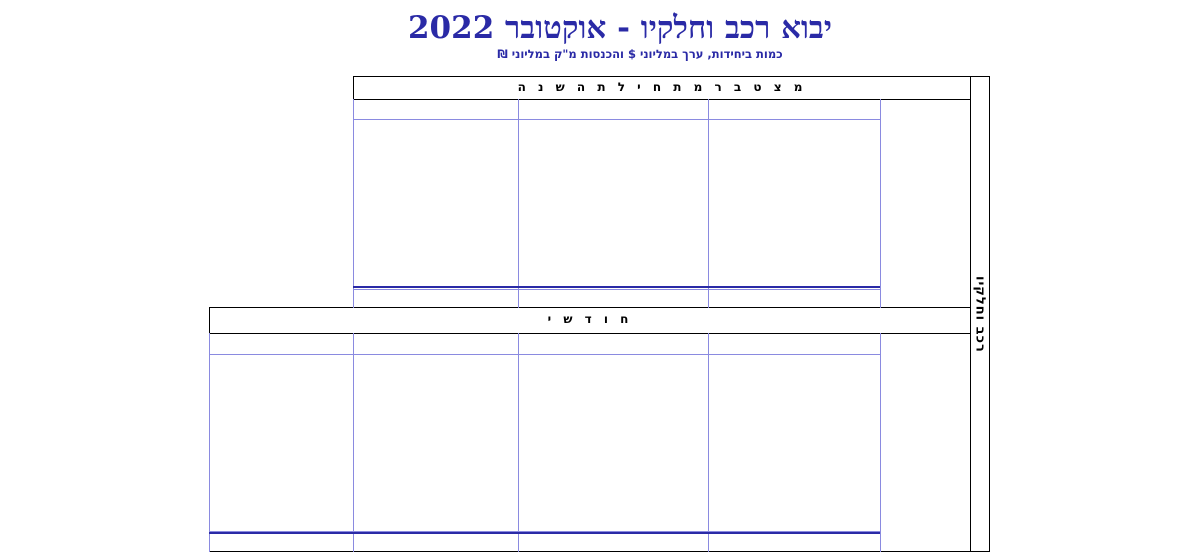 The image size is (1200, 553). What do you see at coordinates (619, 28) in the screenshot?
I see `page-title: יבוא רכב וחלקיו - אוקטובר 2022` at bounding box center [619, 28].